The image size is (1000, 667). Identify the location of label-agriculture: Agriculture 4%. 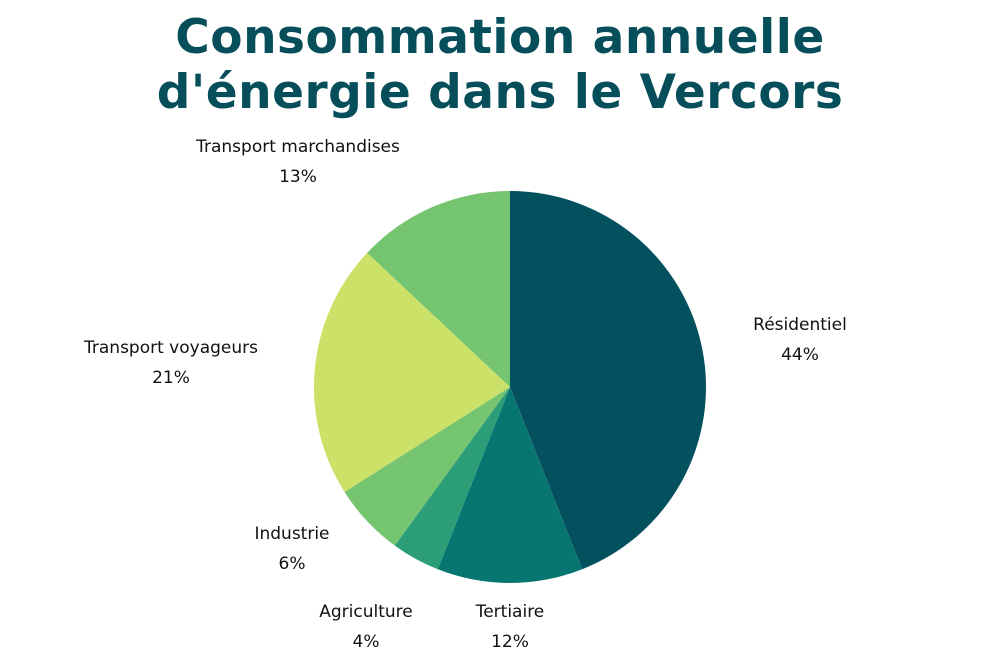
(366, 627).